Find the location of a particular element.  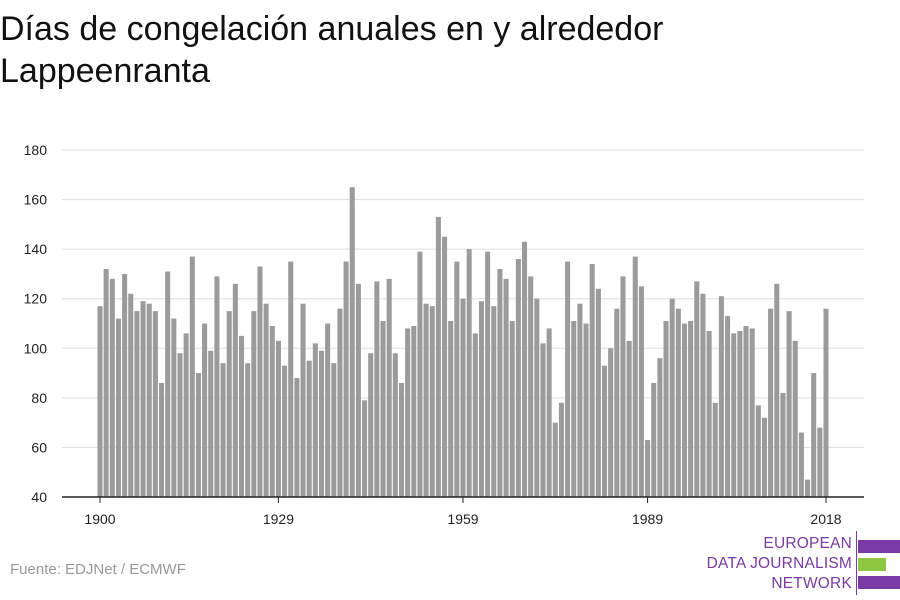

bar-1936 is located at coordinates (321, 423).